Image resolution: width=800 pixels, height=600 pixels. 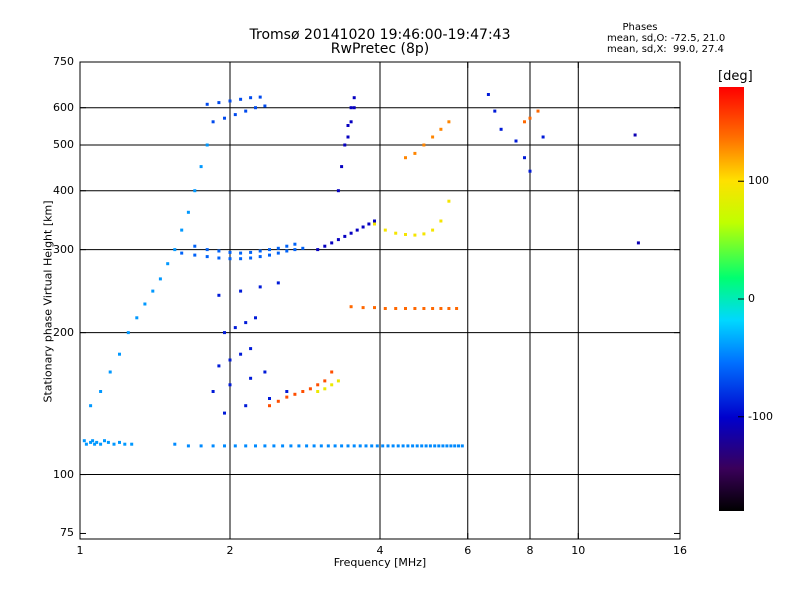 I want to click on phase-stats-o-mode: mean, sd,O: -72.5, 21.0, so click(x=666, y=38).